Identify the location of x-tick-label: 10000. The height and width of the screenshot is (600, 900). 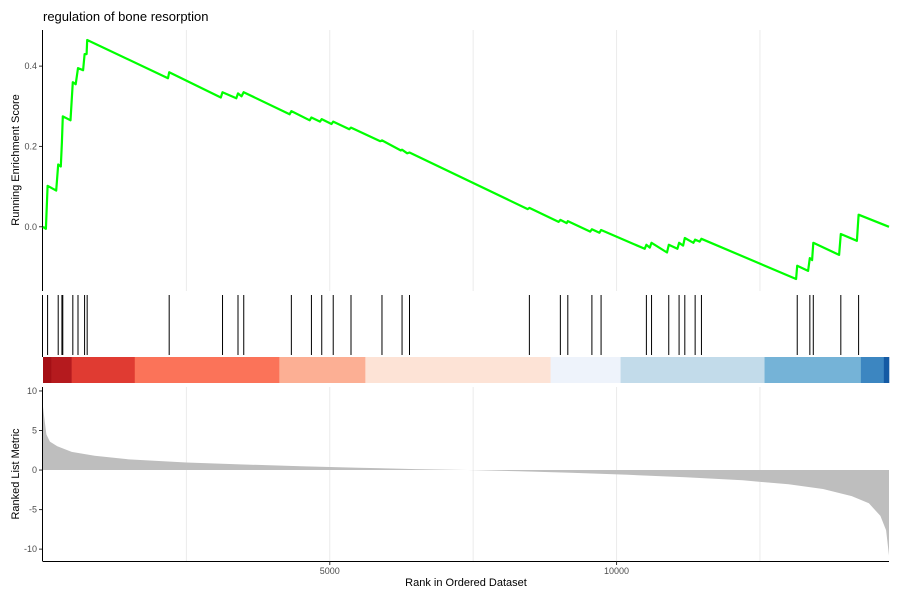
(616, 571).